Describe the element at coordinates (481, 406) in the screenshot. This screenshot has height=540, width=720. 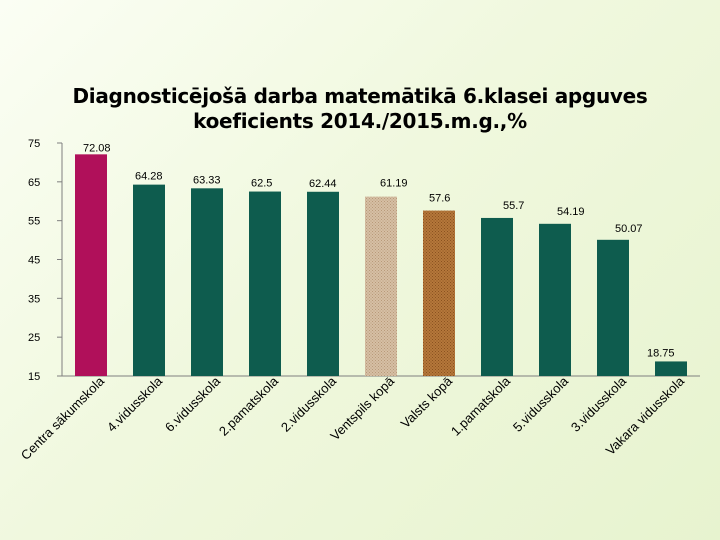
I see `category-label: 1.pamatskola` at that location.